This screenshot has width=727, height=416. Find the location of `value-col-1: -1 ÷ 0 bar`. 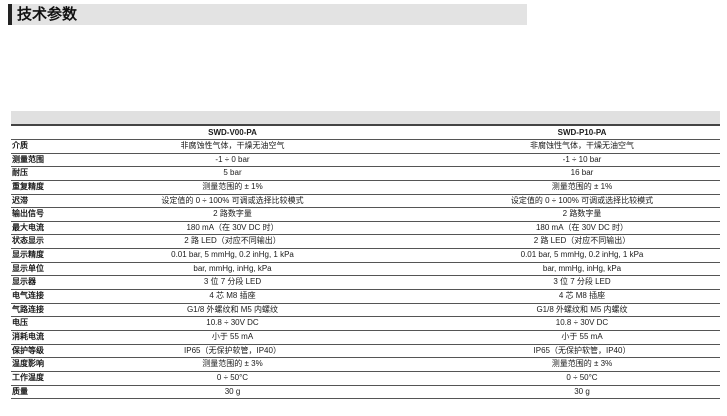

value-col-1: -1 ÷ 0 bar is located at coordinates (232, 159).